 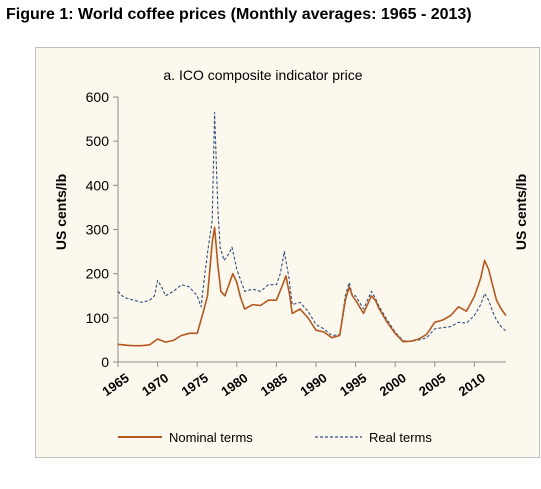 What do you see at coordinates (262, 75) in the screenshot?
I see `chart-title: a. ICO composite indicator price` at bounding box center [262, 75].